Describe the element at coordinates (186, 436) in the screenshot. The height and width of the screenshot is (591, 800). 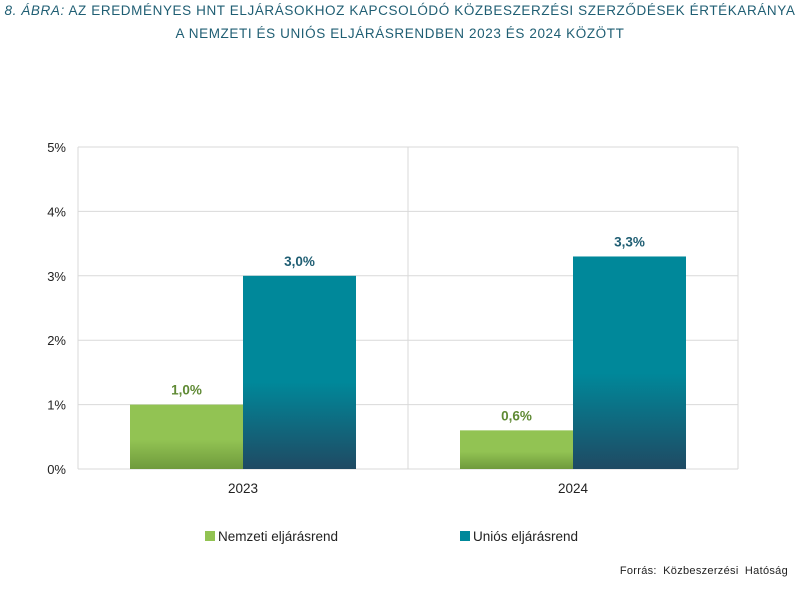
I see `bar-nemzeti-2023` at that location.